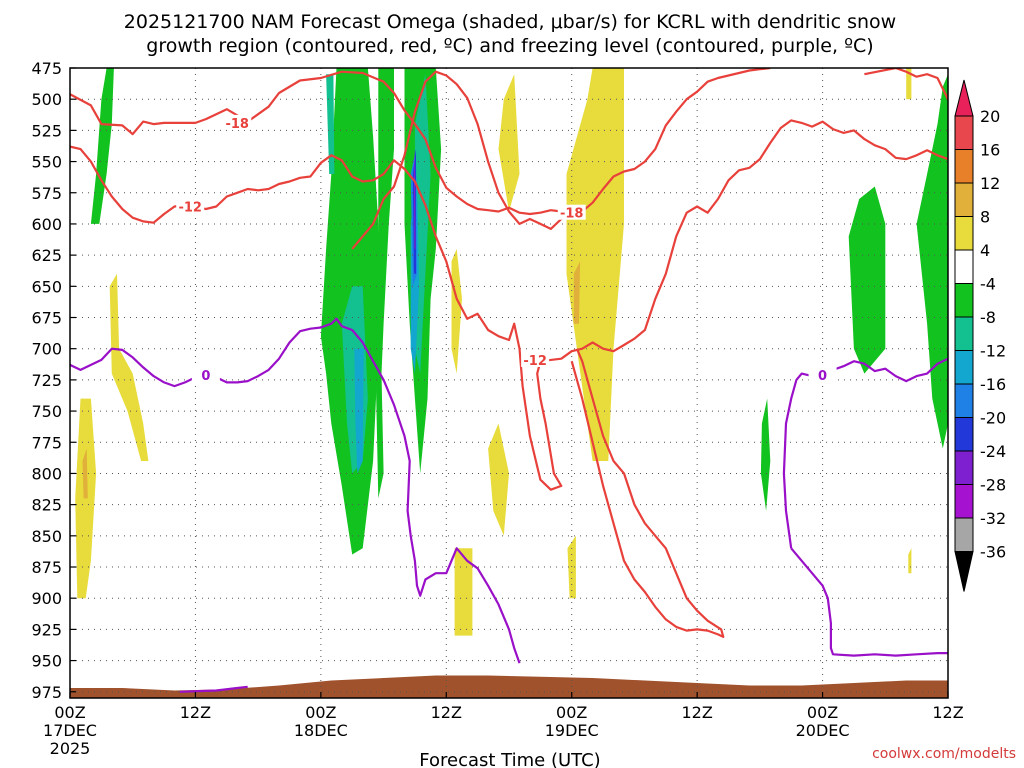 This screenshot has width=1024, height=768. Describe the element at coordinates (46, 380) in the screenshot. I see `y-tick-label: 725` at that location.